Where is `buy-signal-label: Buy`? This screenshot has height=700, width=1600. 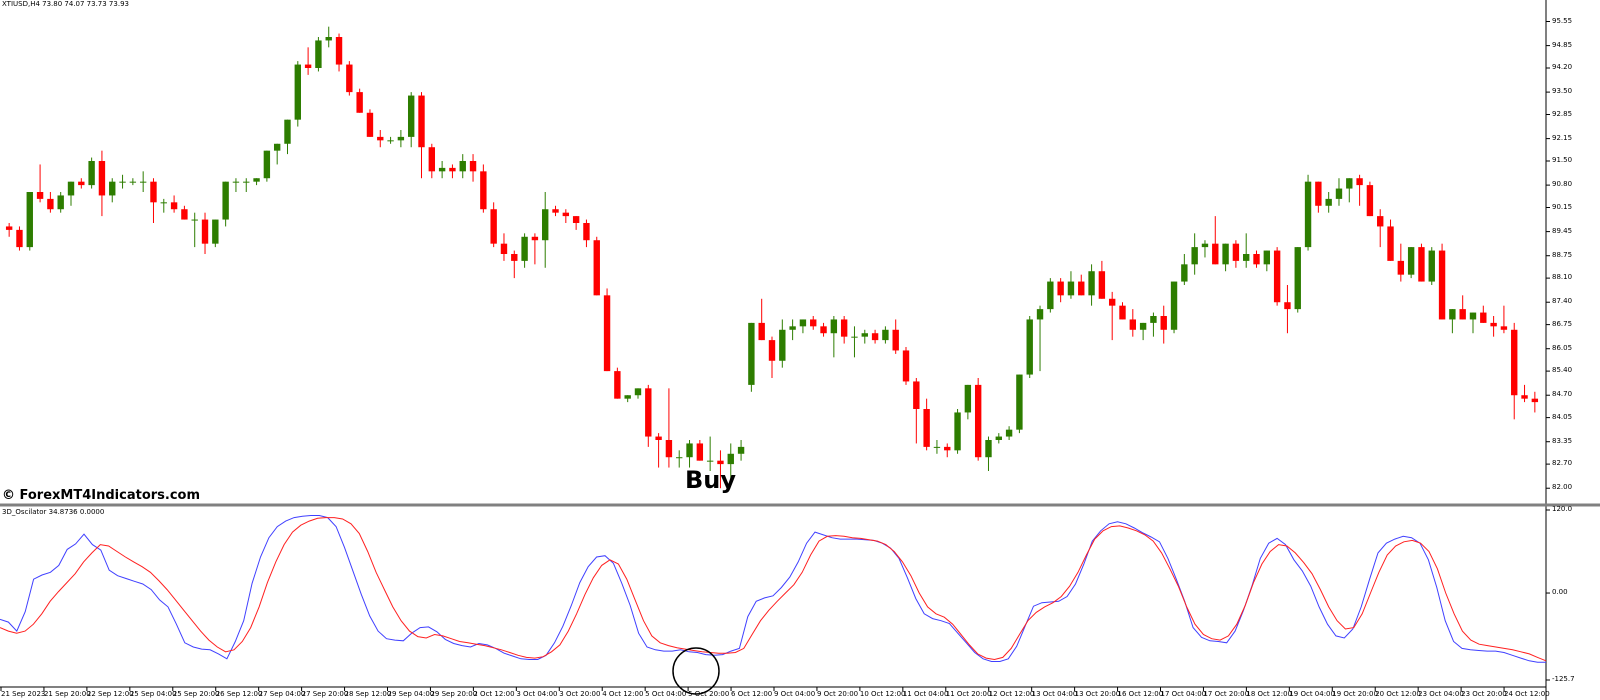
buy-signal-label: Buy is located at coordinates (711, 480).